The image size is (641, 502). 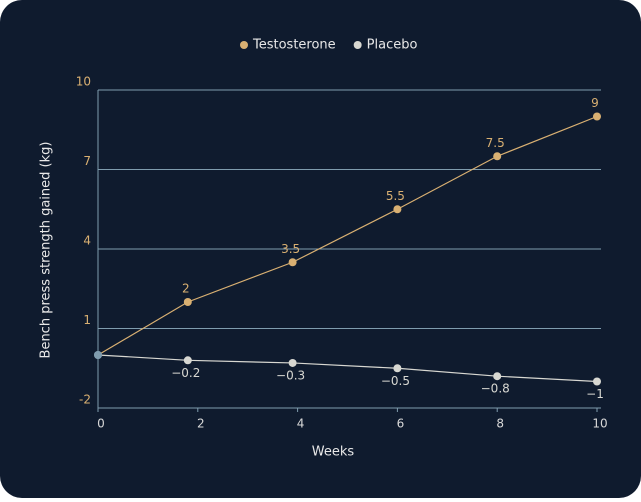 What do you see at coordinates (401, 424) in the screenshot?
I see `x-tick-label: 6` at bounding box center [401, 424].